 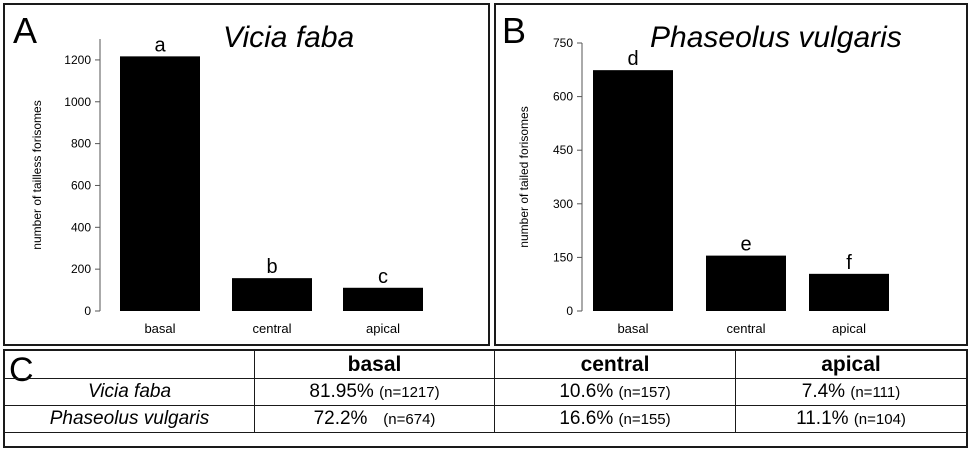 What do you see at coordinates (615, 419) in the screenshot?
I see `table-cell: 16.6% (n=155)` at bounding box center [615, 419].